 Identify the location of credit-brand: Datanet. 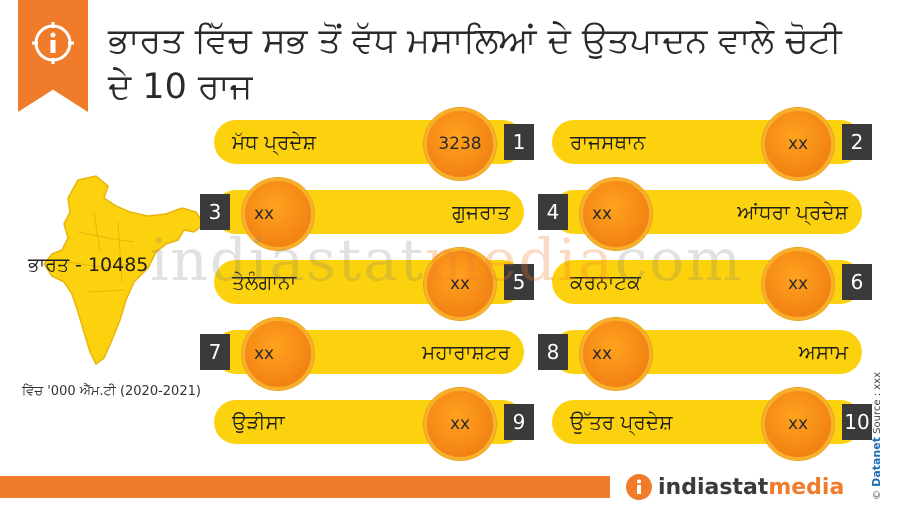
(876, 462).